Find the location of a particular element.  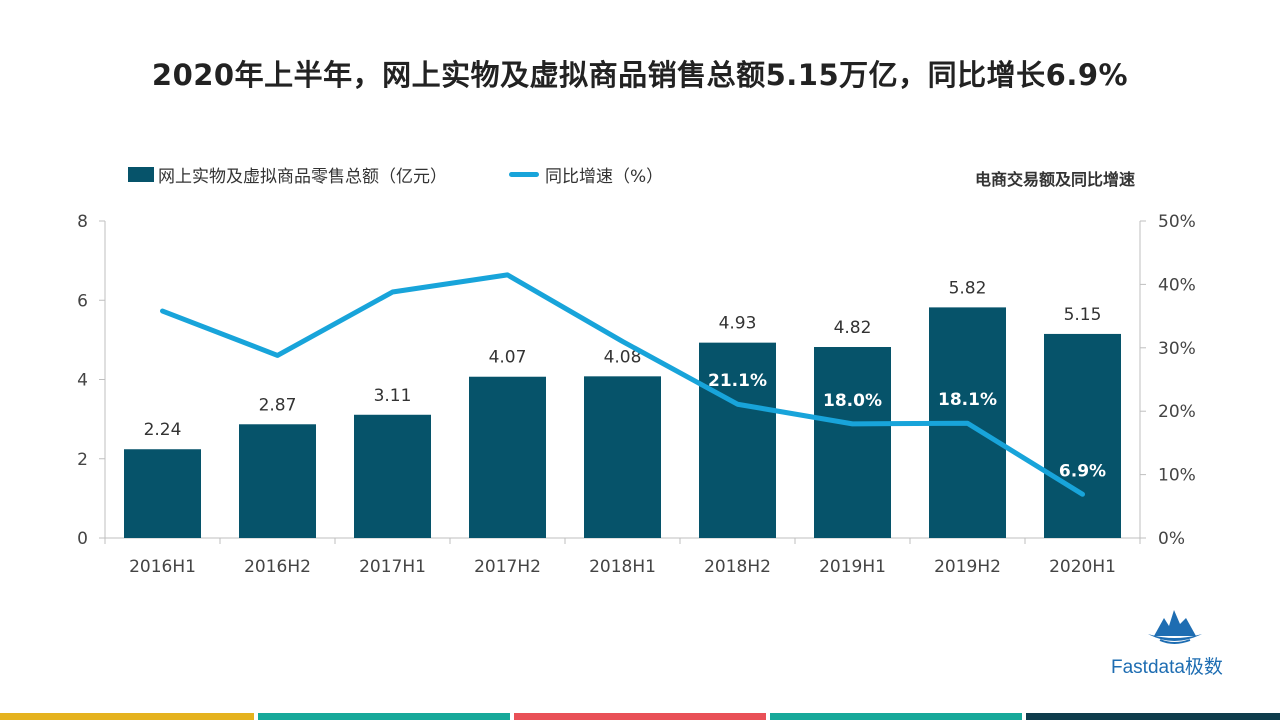

x-tick-label: 2018H2 is located at coordinates (737, 567).